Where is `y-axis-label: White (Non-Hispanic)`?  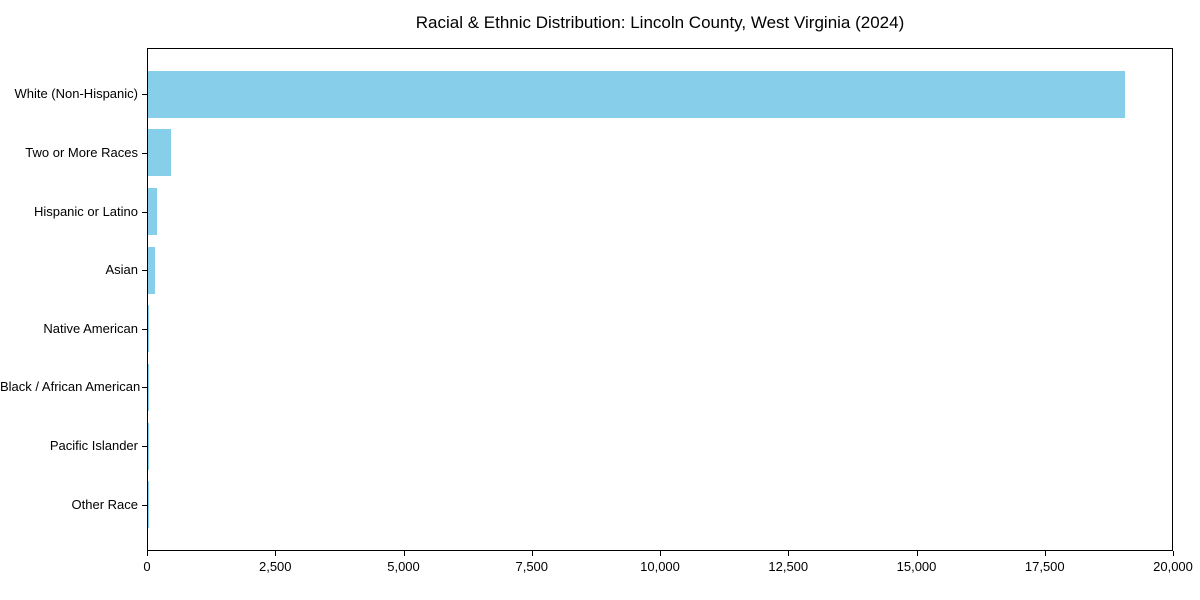
y-axis-label: White (Non-Hispanic) is located at coordinates (76, 94).